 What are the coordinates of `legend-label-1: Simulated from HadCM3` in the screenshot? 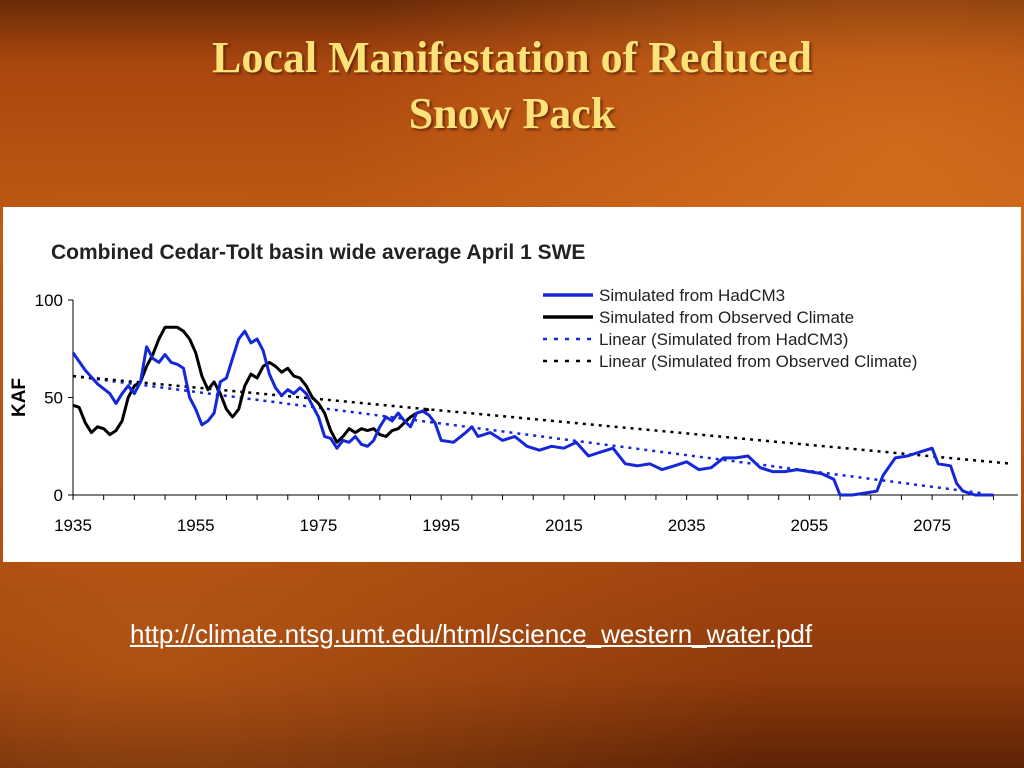 It's located at (692, 295).